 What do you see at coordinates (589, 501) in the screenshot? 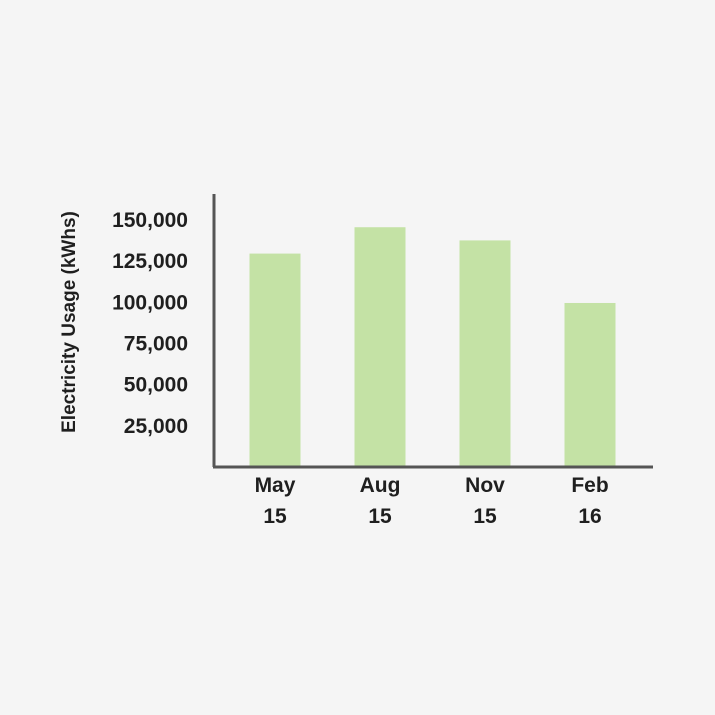
I see `x-tick-label: Feb 16` at bounding box center [589, 501].